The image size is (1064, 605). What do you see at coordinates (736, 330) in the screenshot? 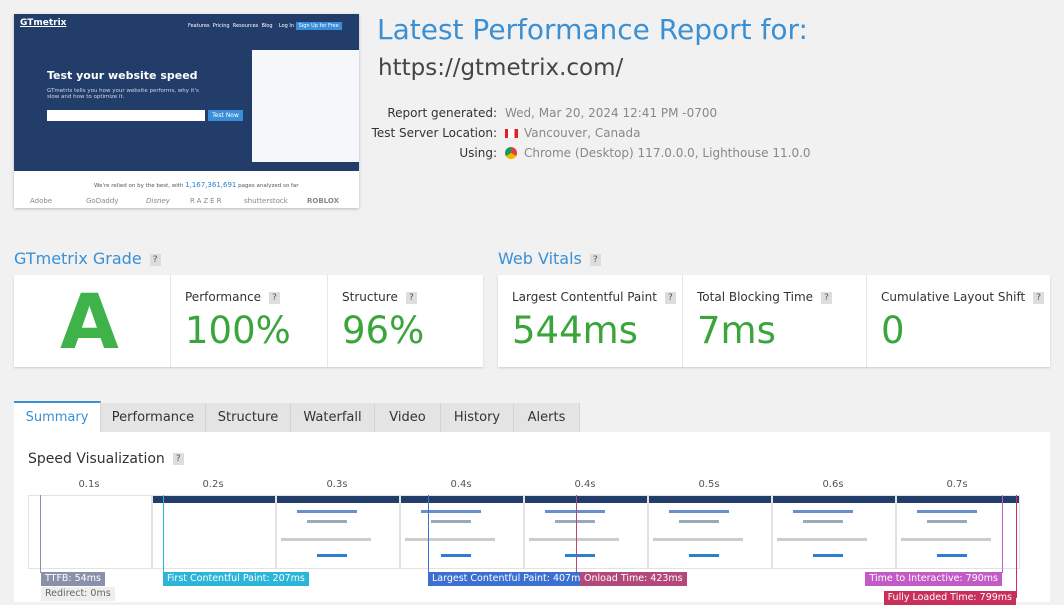
I see `metric-value: 7ms` at bounding box center [736, 330].